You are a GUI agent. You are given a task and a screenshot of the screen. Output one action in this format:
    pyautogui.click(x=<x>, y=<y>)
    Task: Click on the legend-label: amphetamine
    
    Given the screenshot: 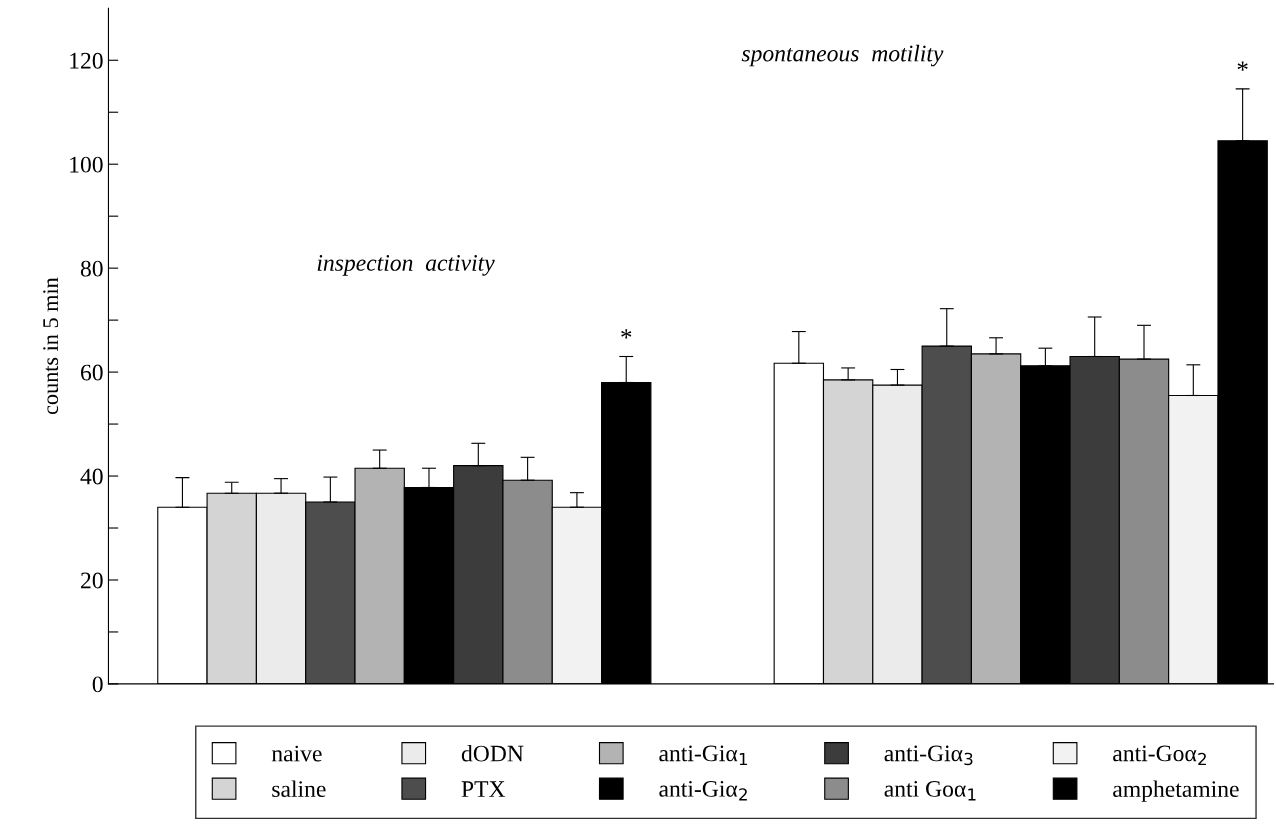 What is the action you would take?
    pyautogui.click(x=1176, y=791)
    